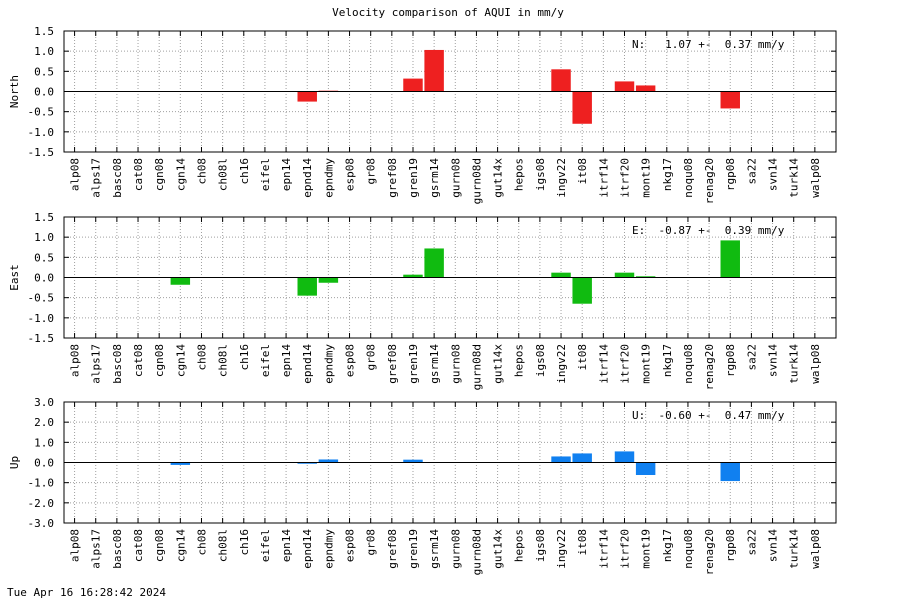  I want to click on x-tick-label: ch08, so click(201, 542).